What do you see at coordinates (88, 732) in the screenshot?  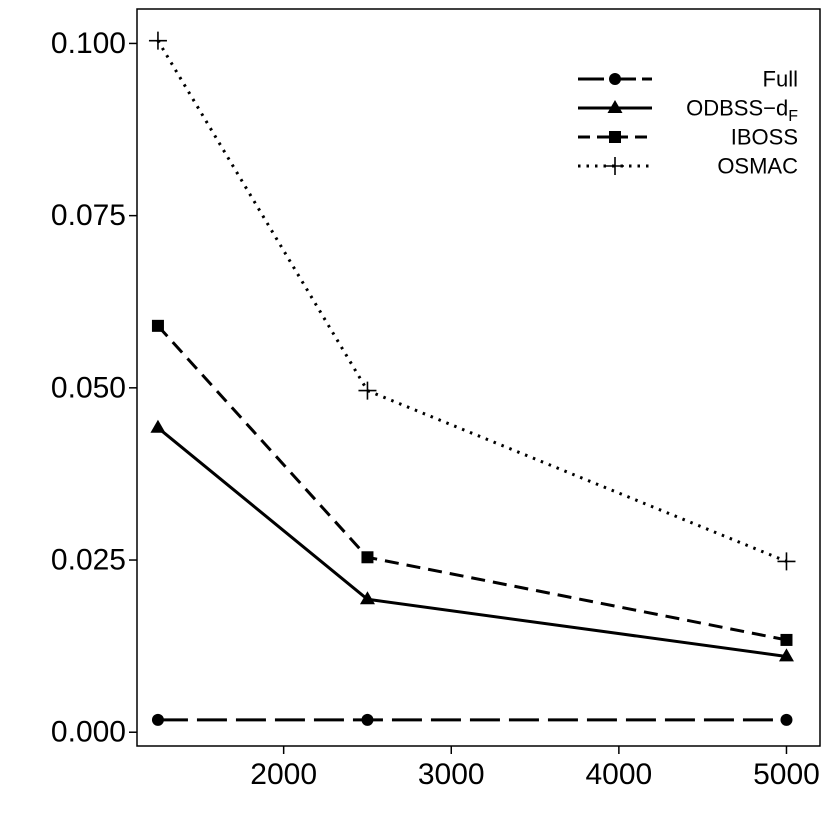 I see `y-tick-label: 0.000` at bounding box center [88, 732].